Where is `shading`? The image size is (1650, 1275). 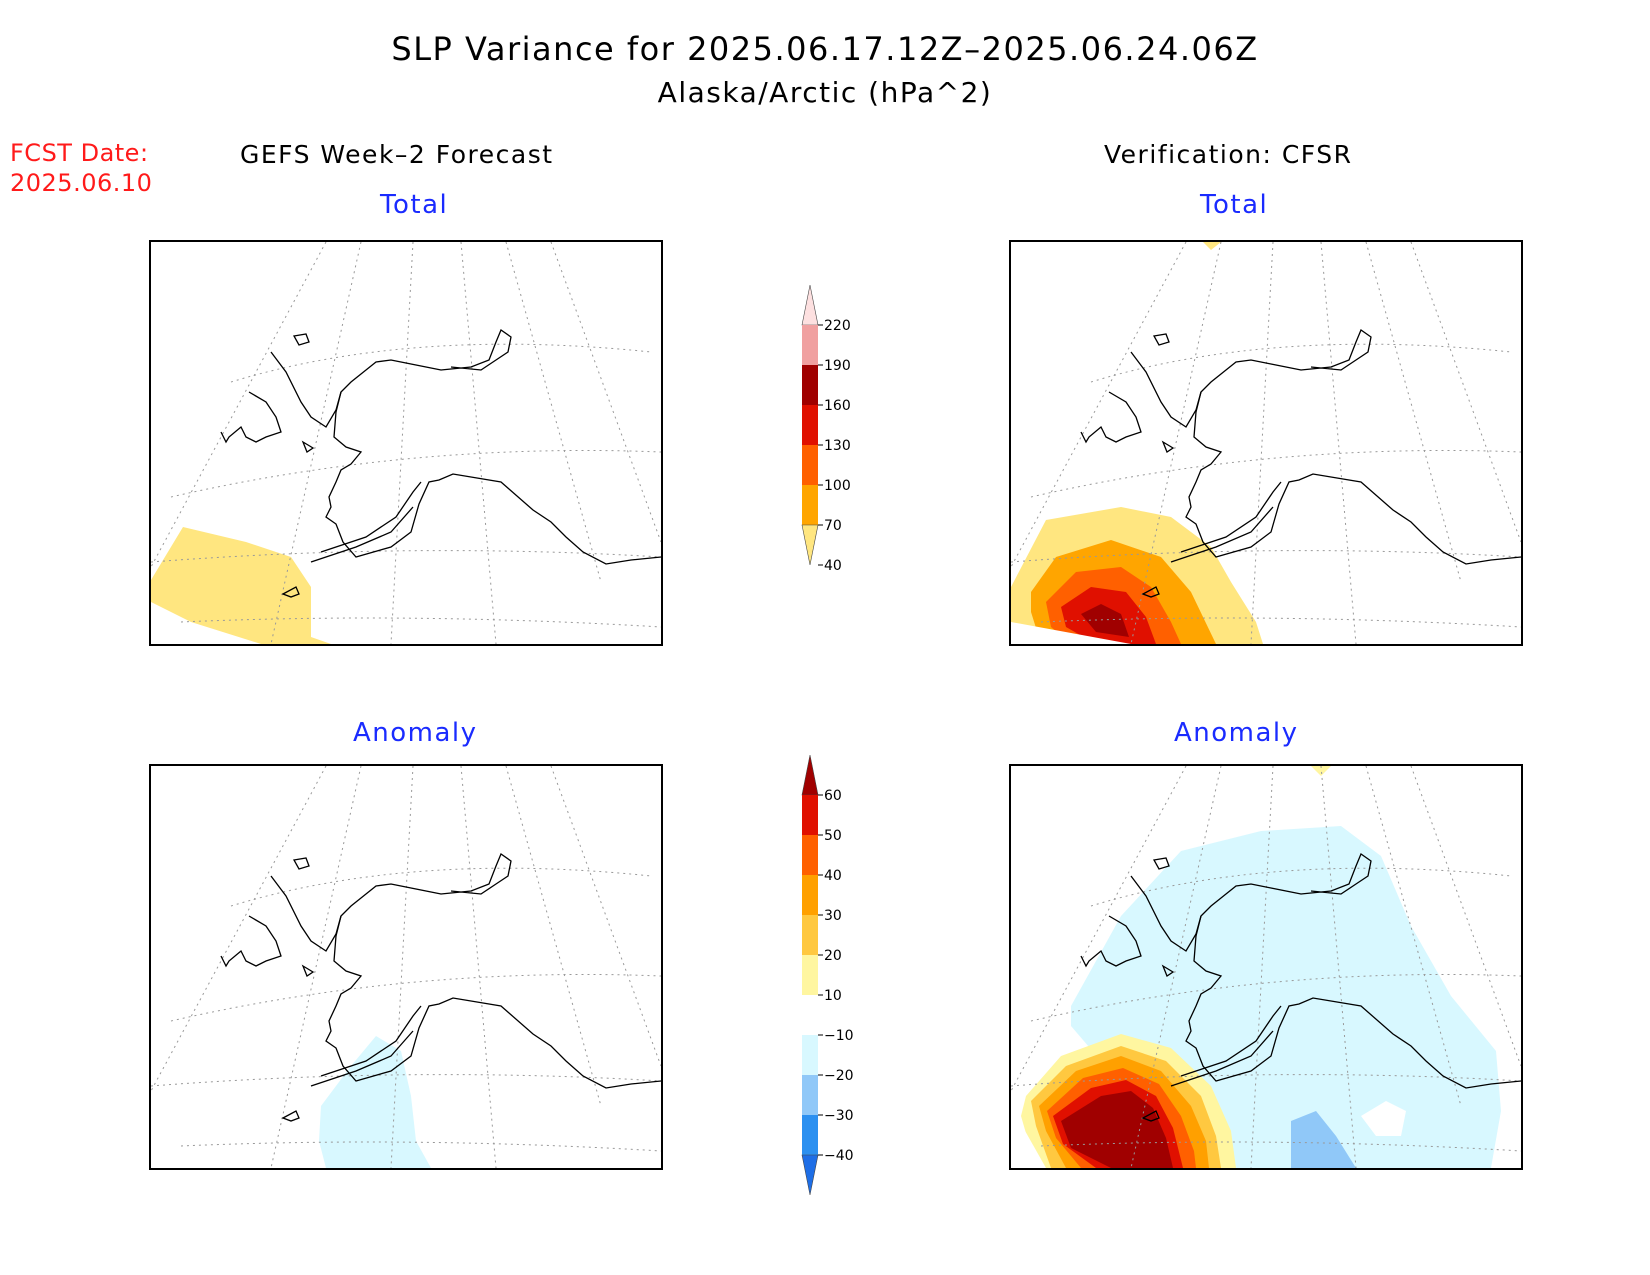
shading is located at coordinates (1256, 967).